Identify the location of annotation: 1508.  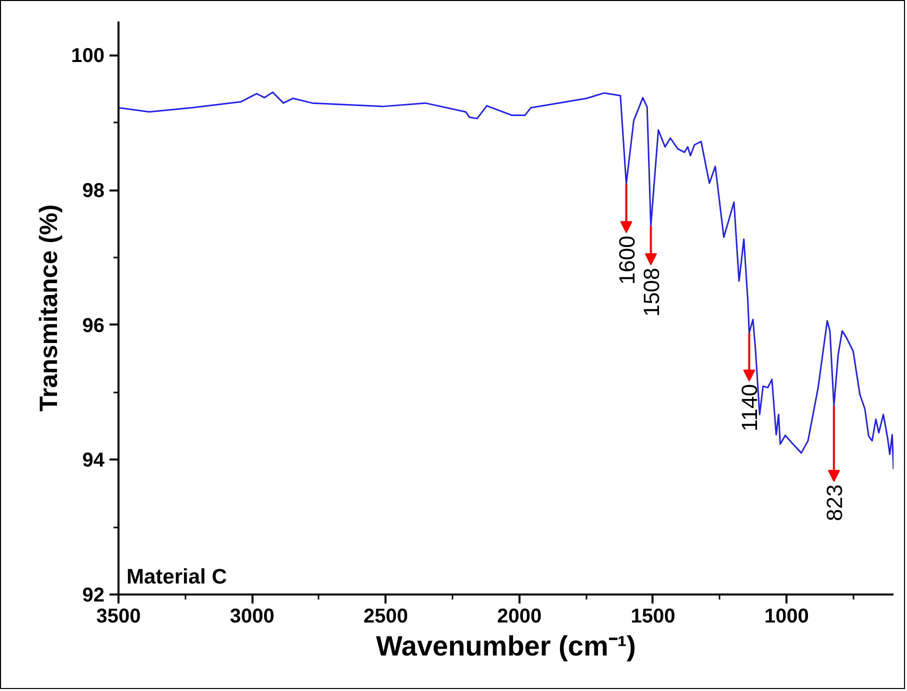
(651, 292).